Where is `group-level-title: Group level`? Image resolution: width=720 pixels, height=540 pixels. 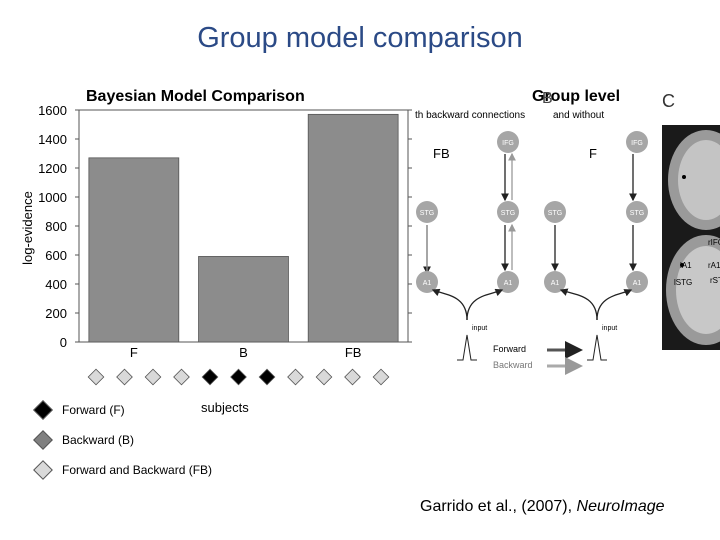 group-level-title: Group level is located at coordinates (576, 96).